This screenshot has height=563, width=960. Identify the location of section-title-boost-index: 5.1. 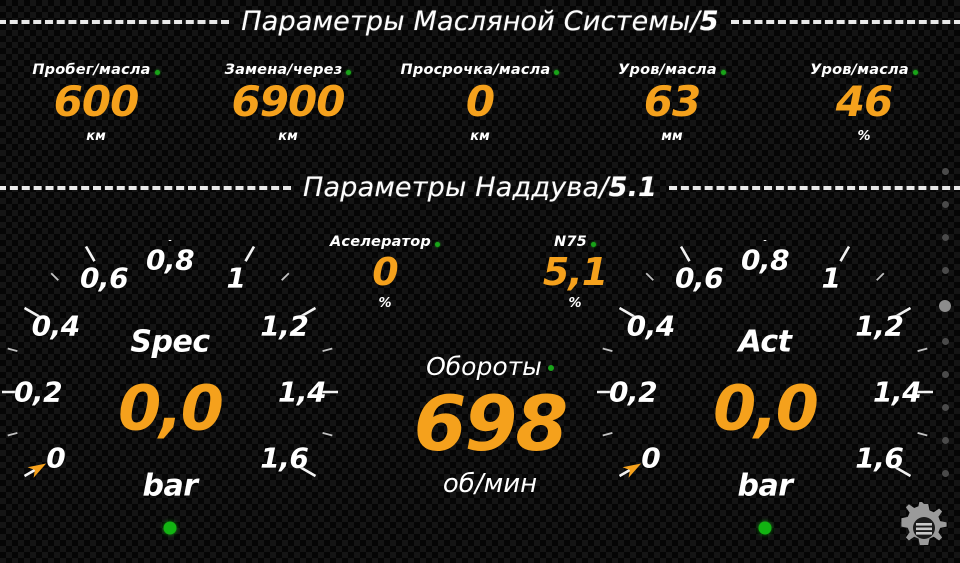
(633, 187).